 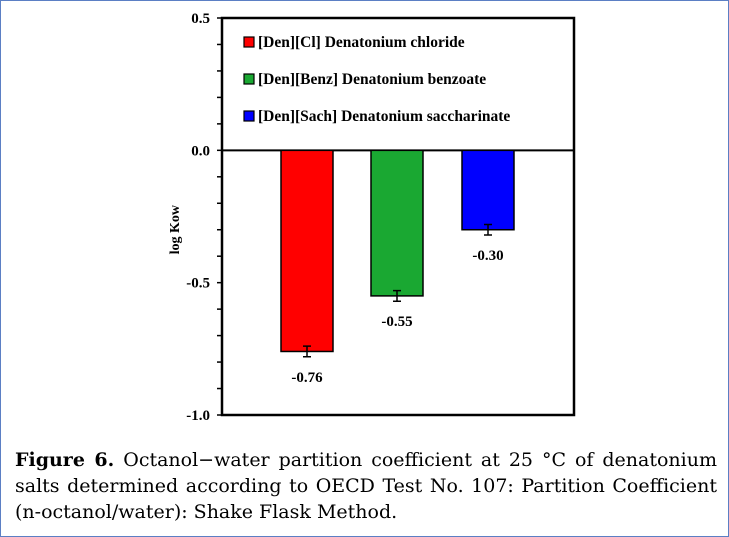 I want to click on y-tick-label: 0.5, so click(x=200, y=19).